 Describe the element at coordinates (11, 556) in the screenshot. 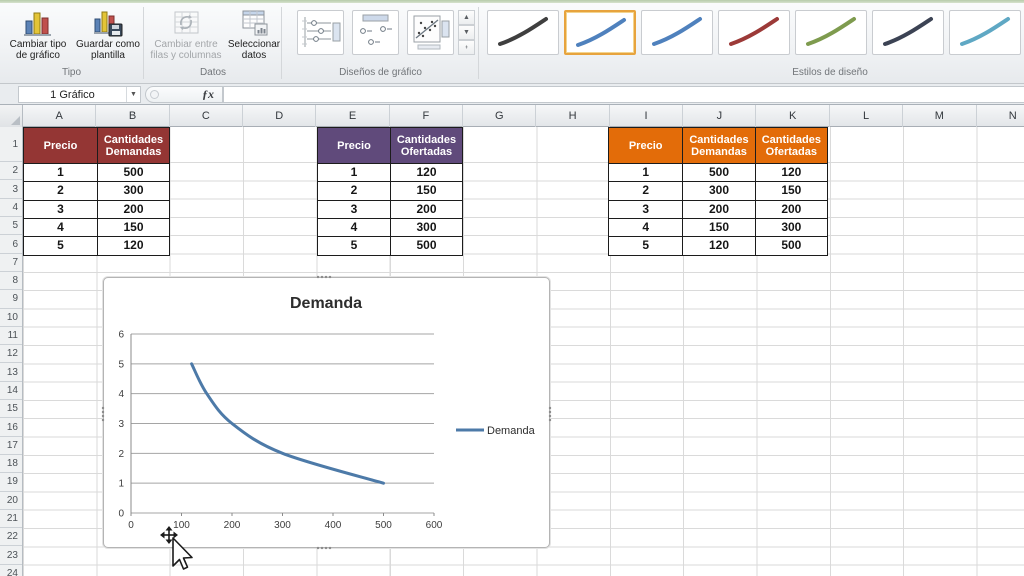

I see `row-header-23: 23` at that location.